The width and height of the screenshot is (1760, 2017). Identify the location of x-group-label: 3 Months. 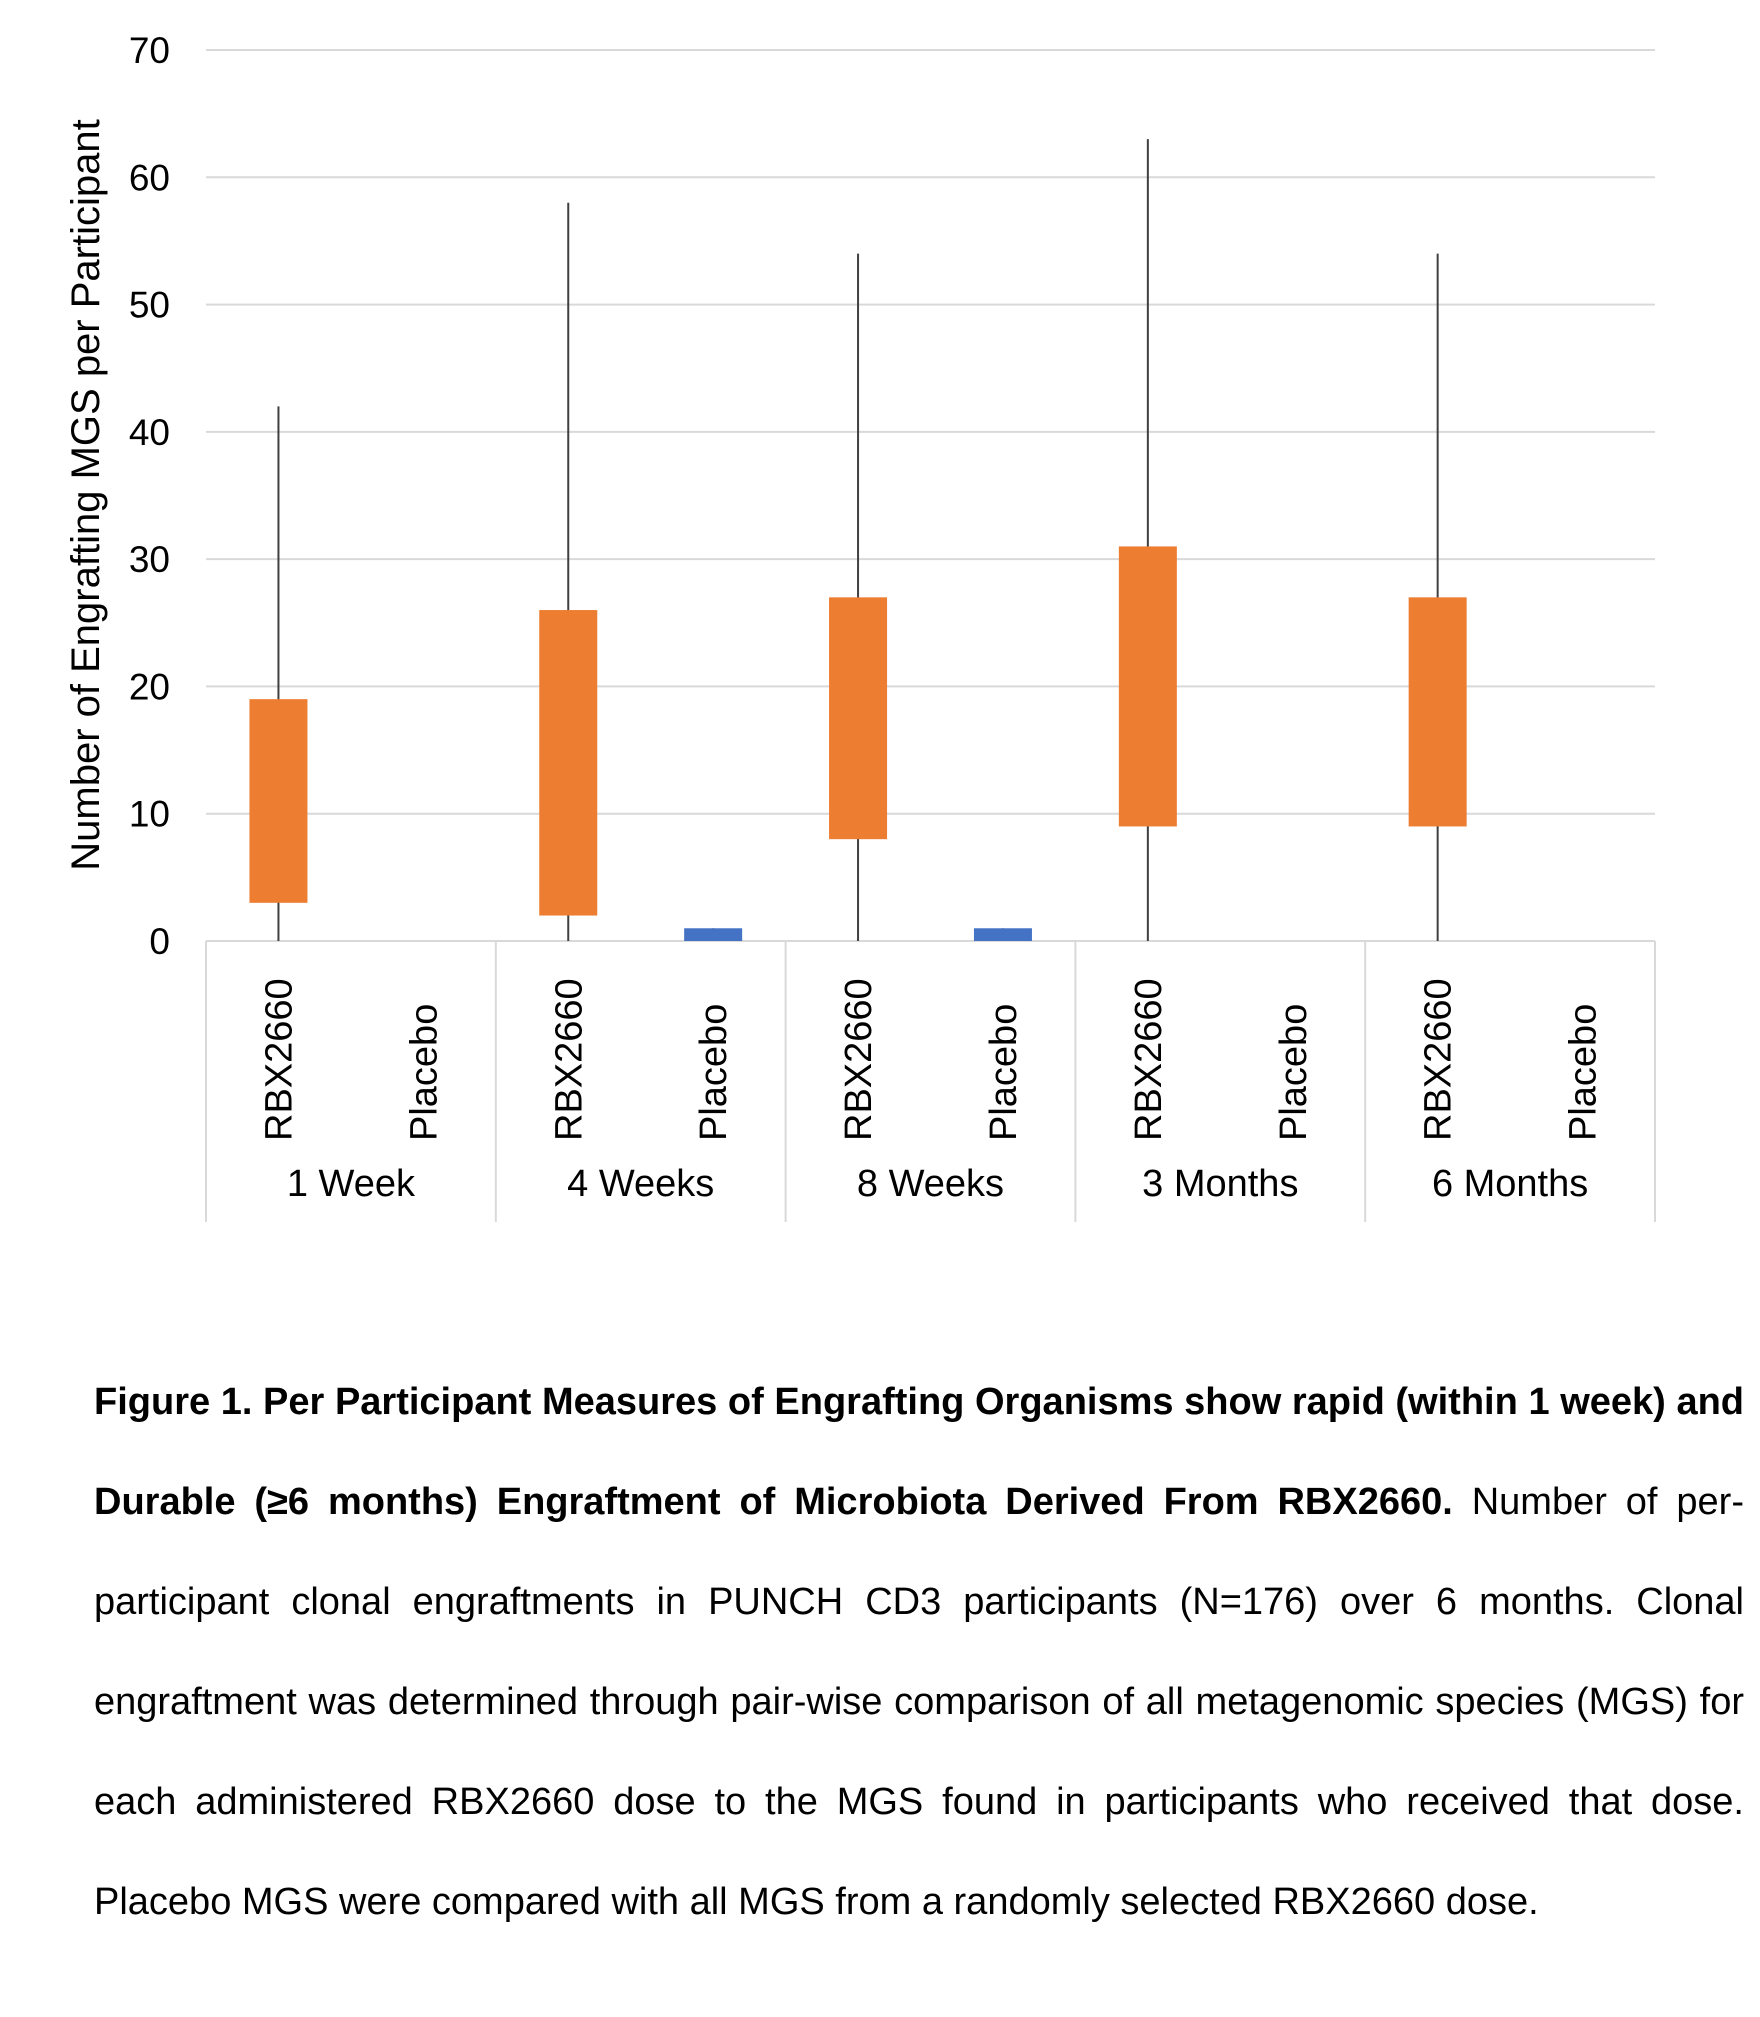
(1220, 1184).